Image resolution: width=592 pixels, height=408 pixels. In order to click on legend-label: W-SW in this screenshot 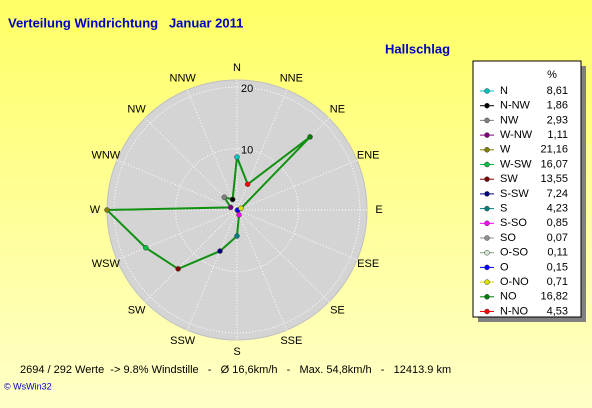, I will do `click(516, 164)`.